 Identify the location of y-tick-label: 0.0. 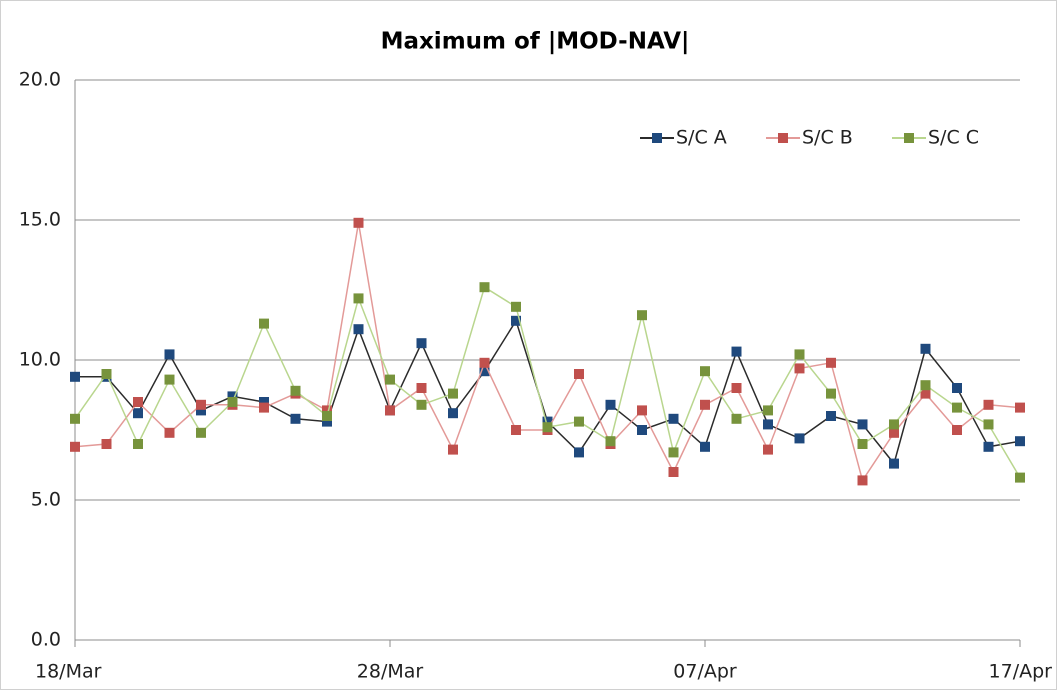
(46, 640).